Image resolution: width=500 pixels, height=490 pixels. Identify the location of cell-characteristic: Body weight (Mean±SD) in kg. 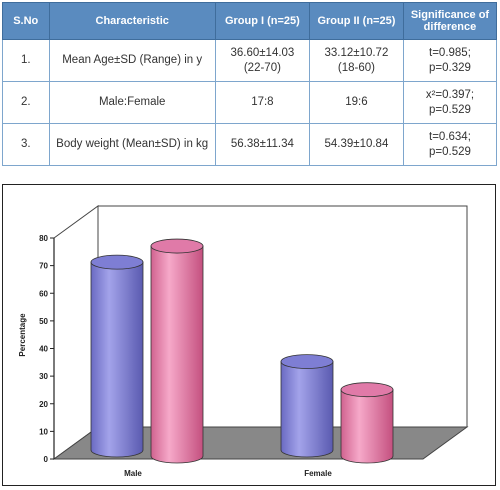
(132, 144).